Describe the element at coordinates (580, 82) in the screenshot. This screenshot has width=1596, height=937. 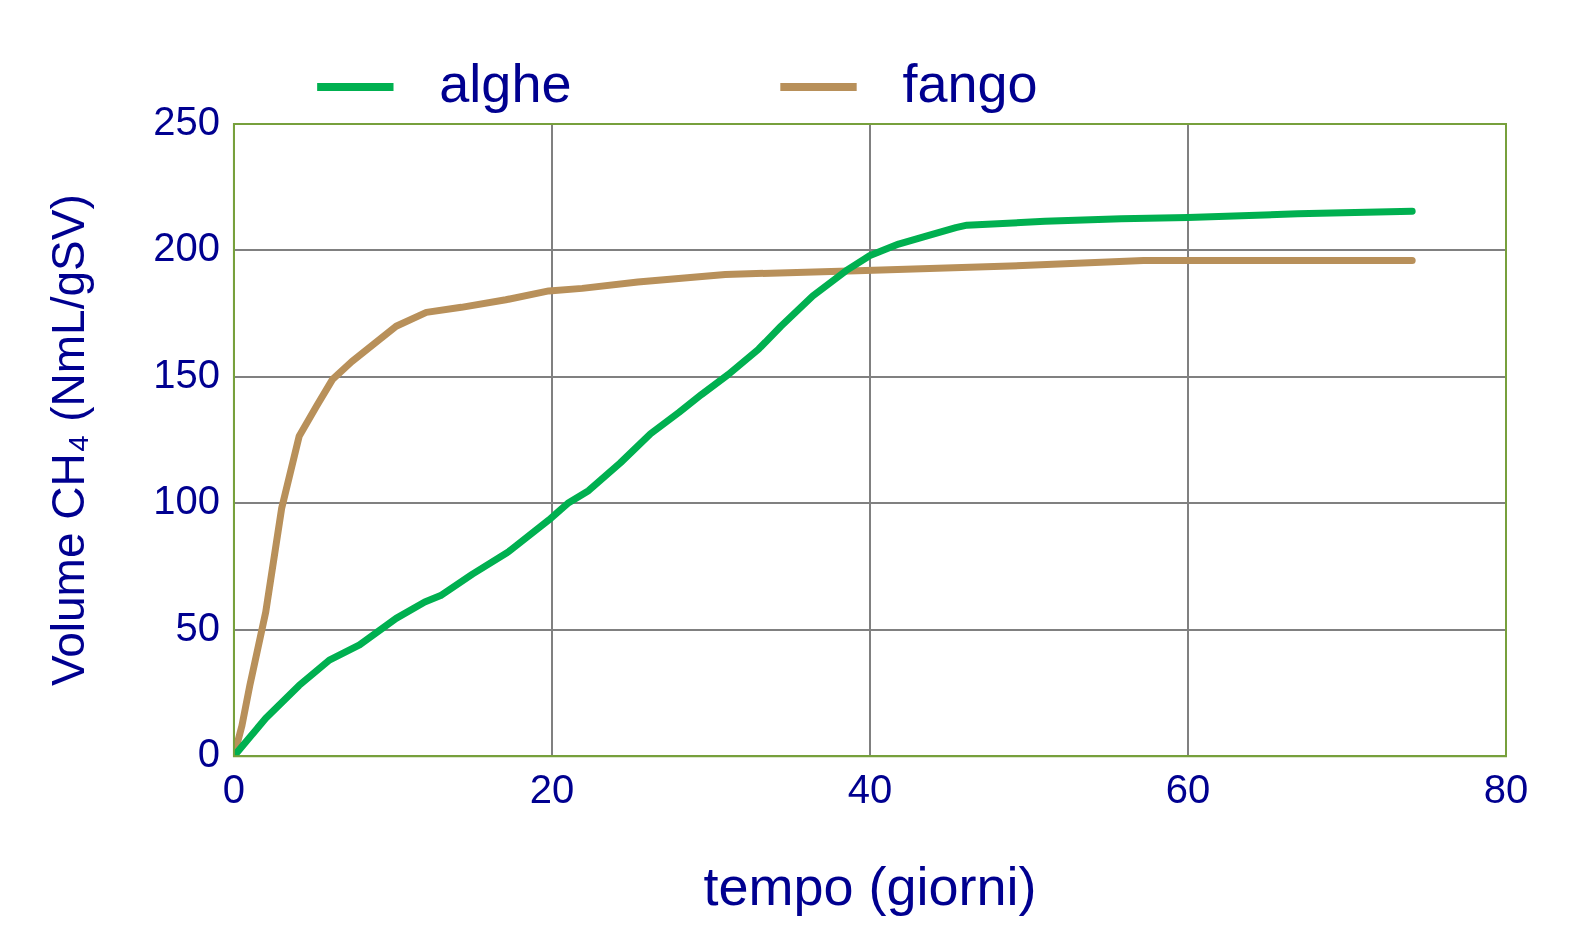
I see `legend-label: alghe` at that location.